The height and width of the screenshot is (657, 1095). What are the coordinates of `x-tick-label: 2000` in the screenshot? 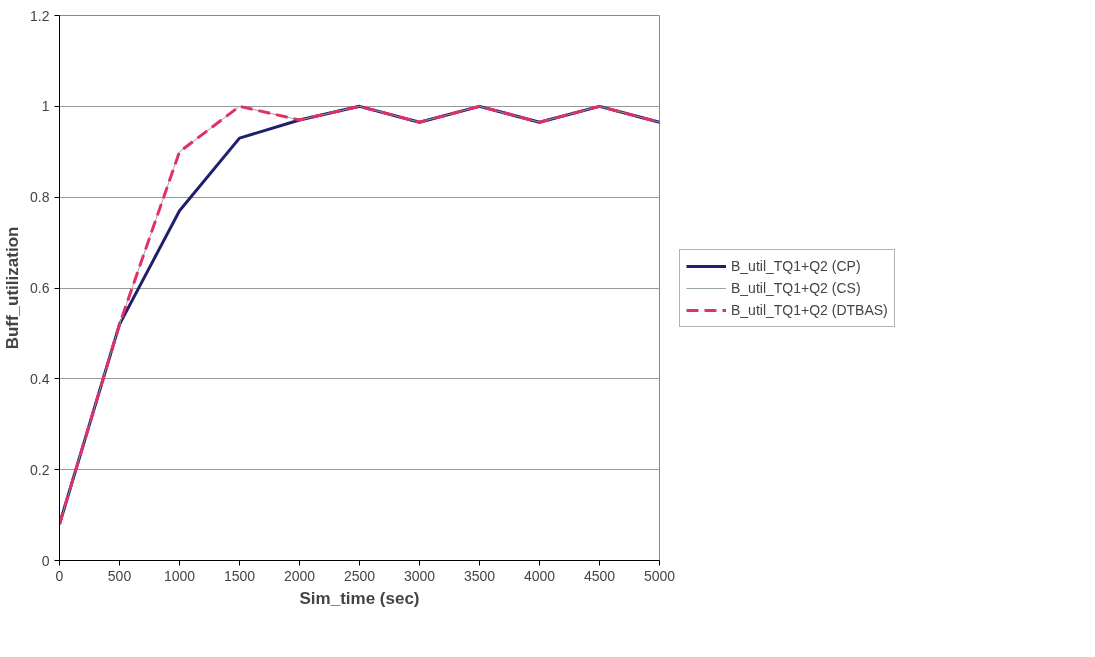 It's located at (299, 575).